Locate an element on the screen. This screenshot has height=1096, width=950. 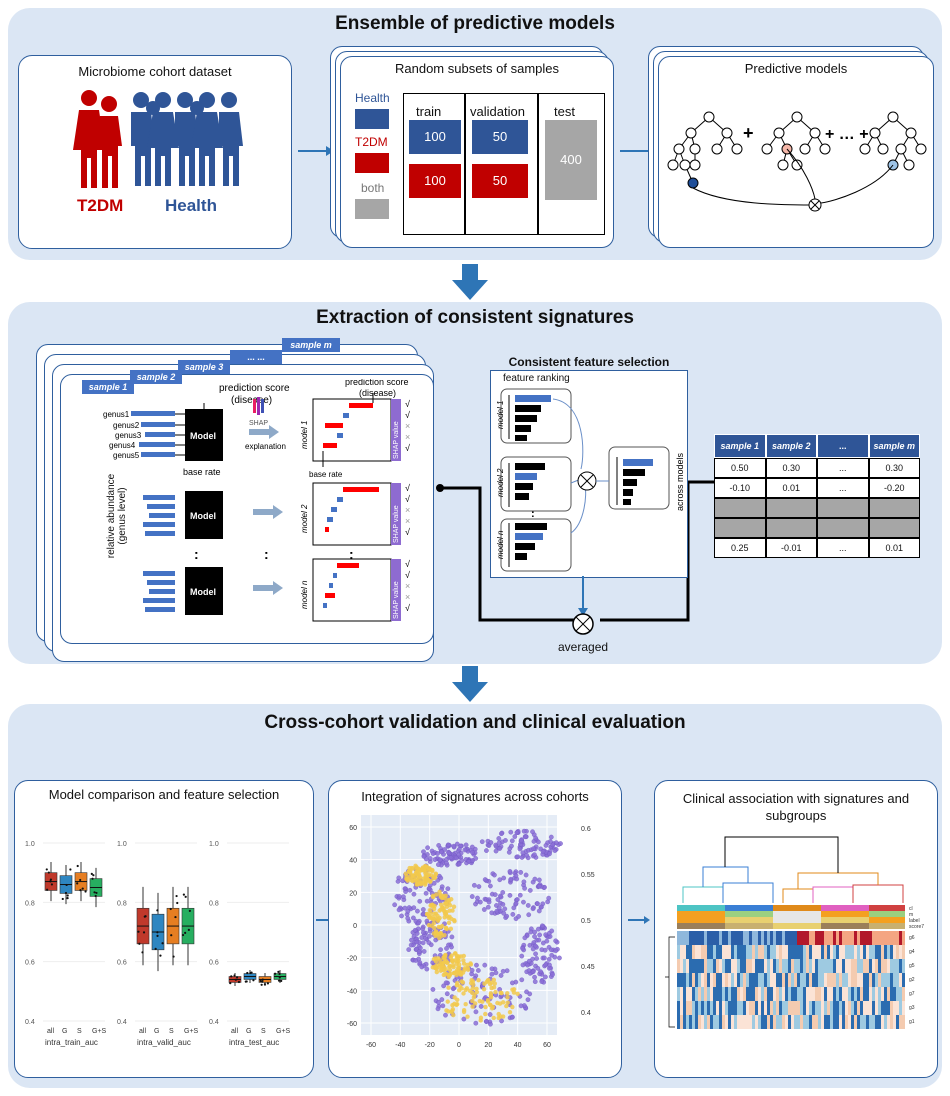
tab-sample-2: sample 2 is located at coordinates (156, 377).